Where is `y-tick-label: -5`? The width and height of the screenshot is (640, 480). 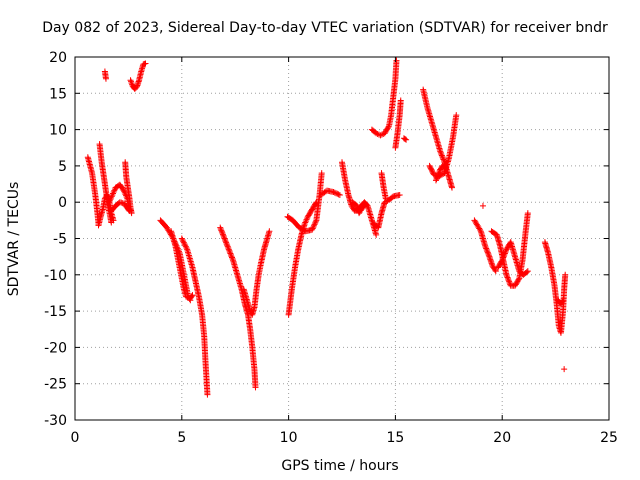 y-tick-label: -5 is located at coordinates (60, 240).